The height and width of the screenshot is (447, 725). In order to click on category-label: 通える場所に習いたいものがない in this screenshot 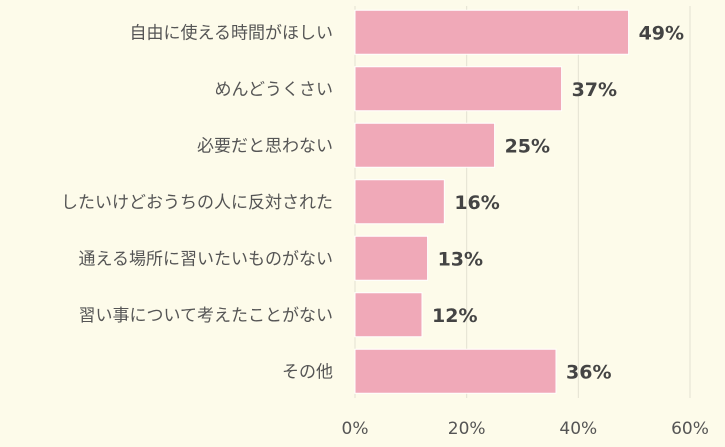, I will do `click(206, 259)`.